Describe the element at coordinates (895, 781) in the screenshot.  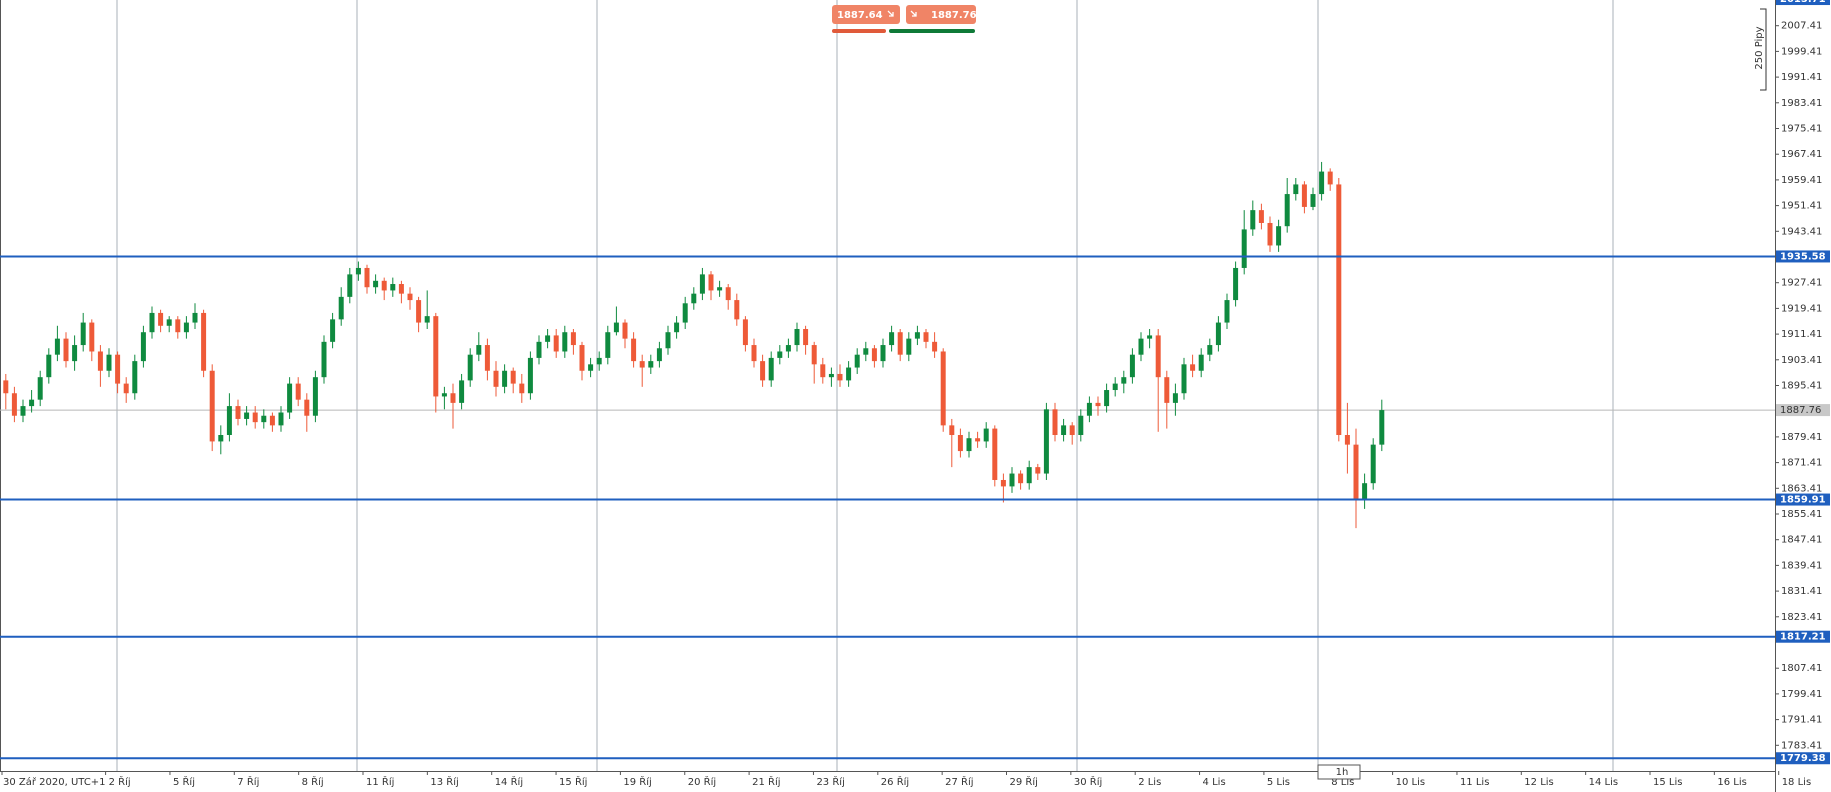
I see `x-tick-label: 26 Říj` at that location.